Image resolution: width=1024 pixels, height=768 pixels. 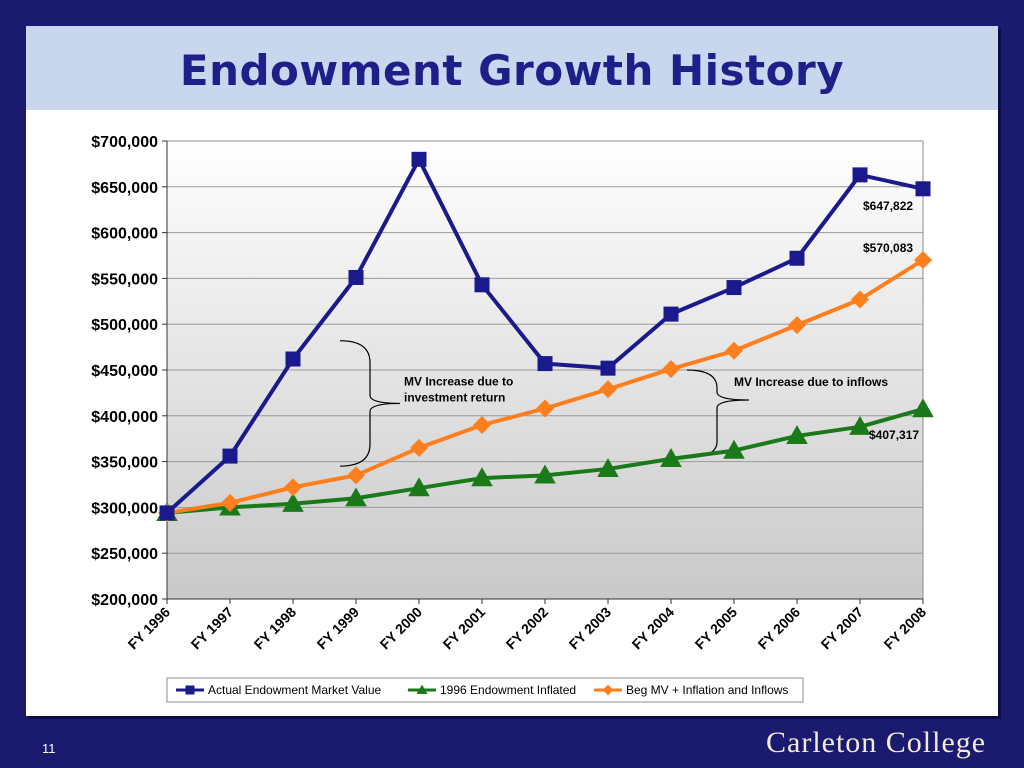 I want to click on x-tick-label: FY 1998, so click(x=275, y=628).